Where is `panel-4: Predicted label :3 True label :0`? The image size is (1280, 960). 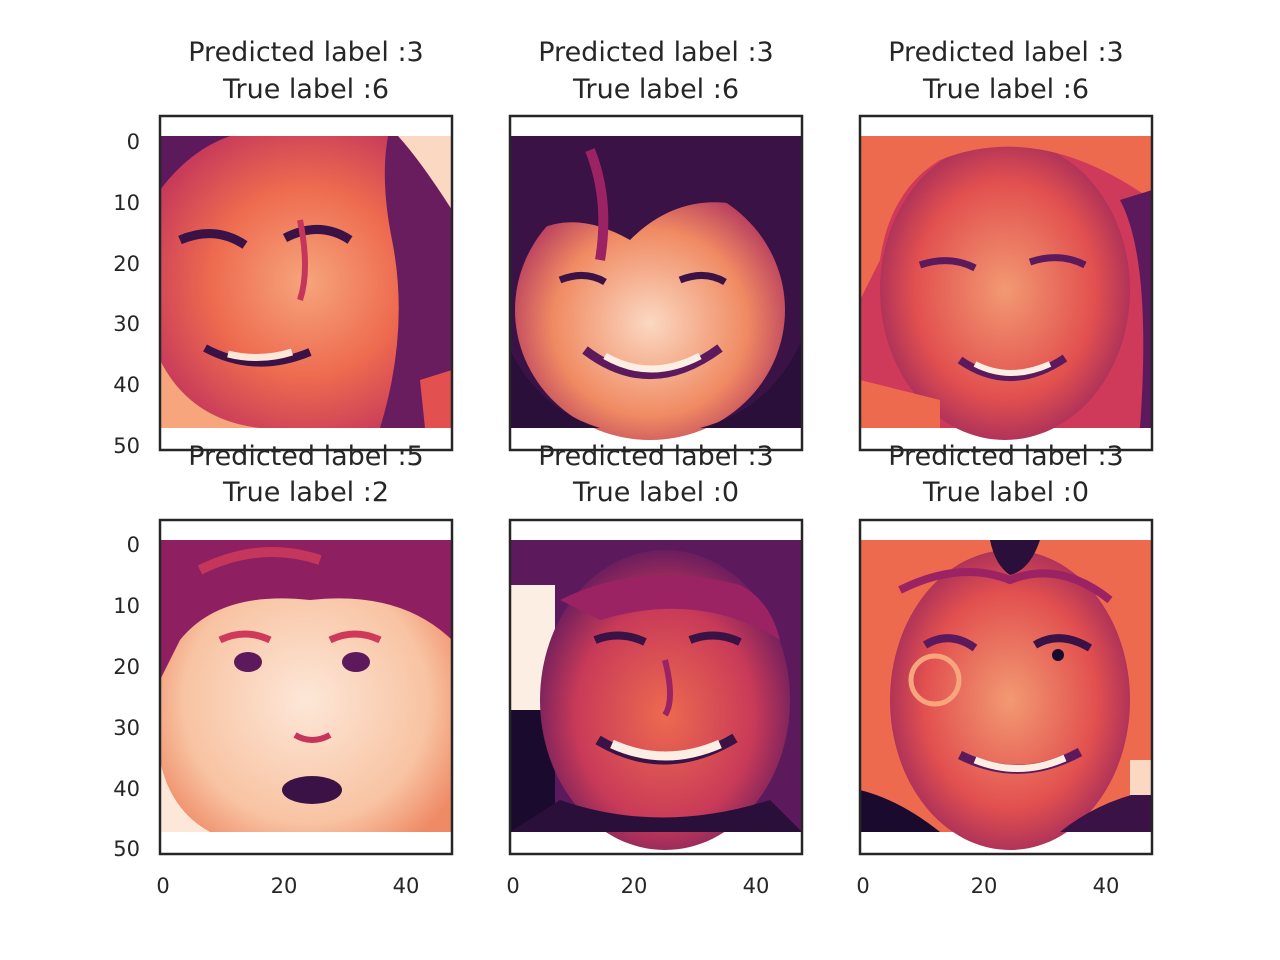
panel-4: Predicted label :3 True label :0 is located at coordinates (656, 648).